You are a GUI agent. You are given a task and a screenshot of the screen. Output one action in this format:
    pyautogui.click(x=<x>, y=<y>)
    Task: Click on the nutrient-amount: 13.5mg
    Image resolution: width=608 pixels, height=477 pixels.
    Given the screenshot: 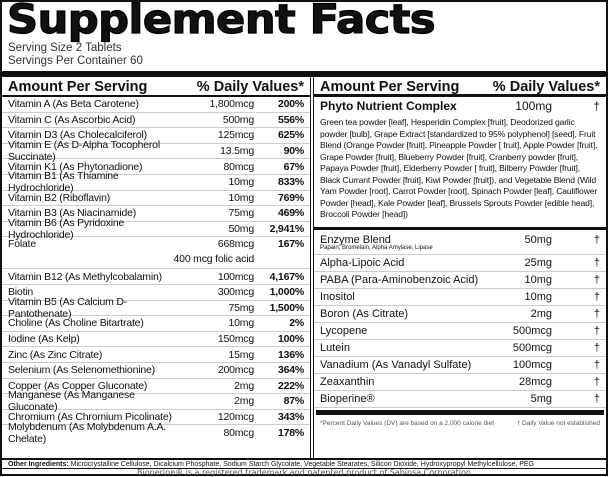 What is the action you would take?
    pyautogui.click(x=237, y=151)
    